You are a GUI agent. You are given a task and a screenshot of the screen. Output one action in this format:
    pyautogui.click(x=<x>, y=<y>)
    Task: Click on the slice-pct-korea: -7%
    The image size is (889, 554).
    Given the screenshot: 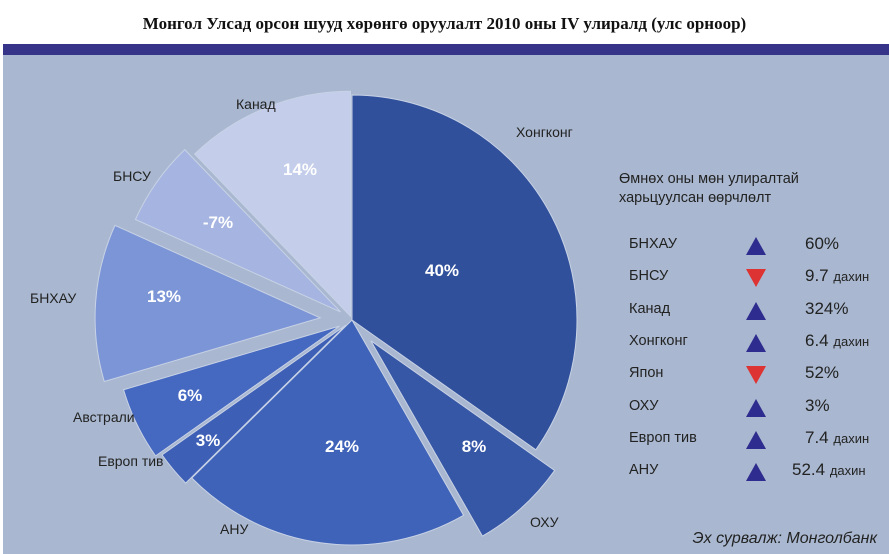 What is the action you would take?
    pyautogui.click(x=218, y=222)
    